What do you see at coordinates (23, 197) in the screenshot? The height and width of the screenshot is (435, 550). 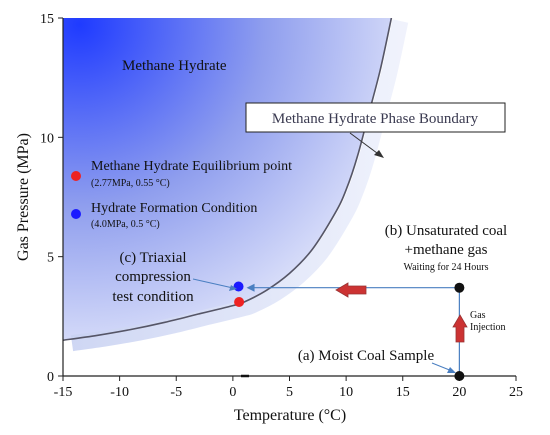 I see `y-axis-label: Gas Pressure (MPa)` at bounding box center [23, 197].